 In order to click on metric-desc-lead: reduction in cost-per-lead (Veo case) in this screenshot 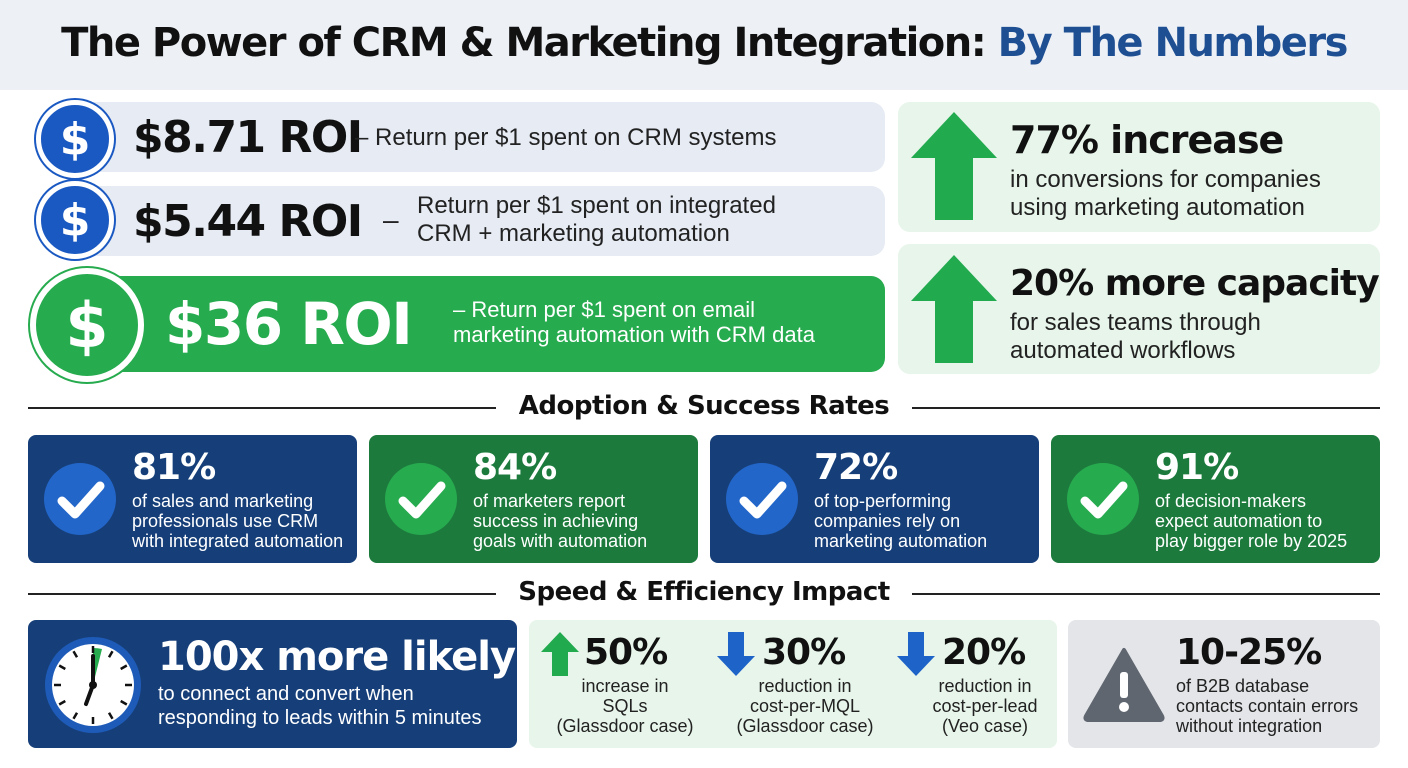, I will do `click(985, 706)`.